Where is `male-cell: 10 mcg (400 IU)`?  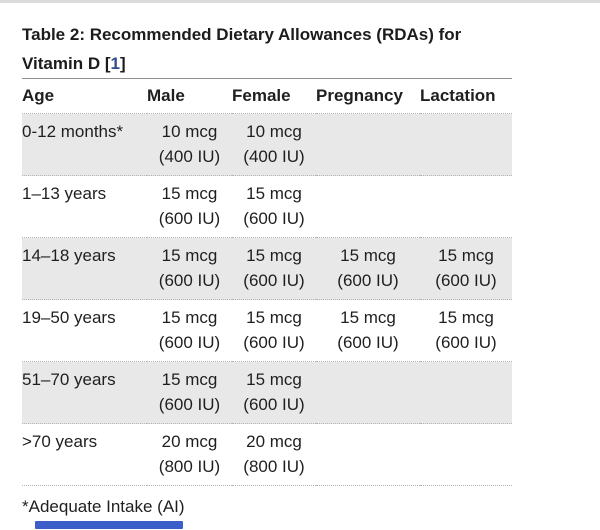
male-cell: 10 mcg (400 IU) is located at coordinates (189, 145).